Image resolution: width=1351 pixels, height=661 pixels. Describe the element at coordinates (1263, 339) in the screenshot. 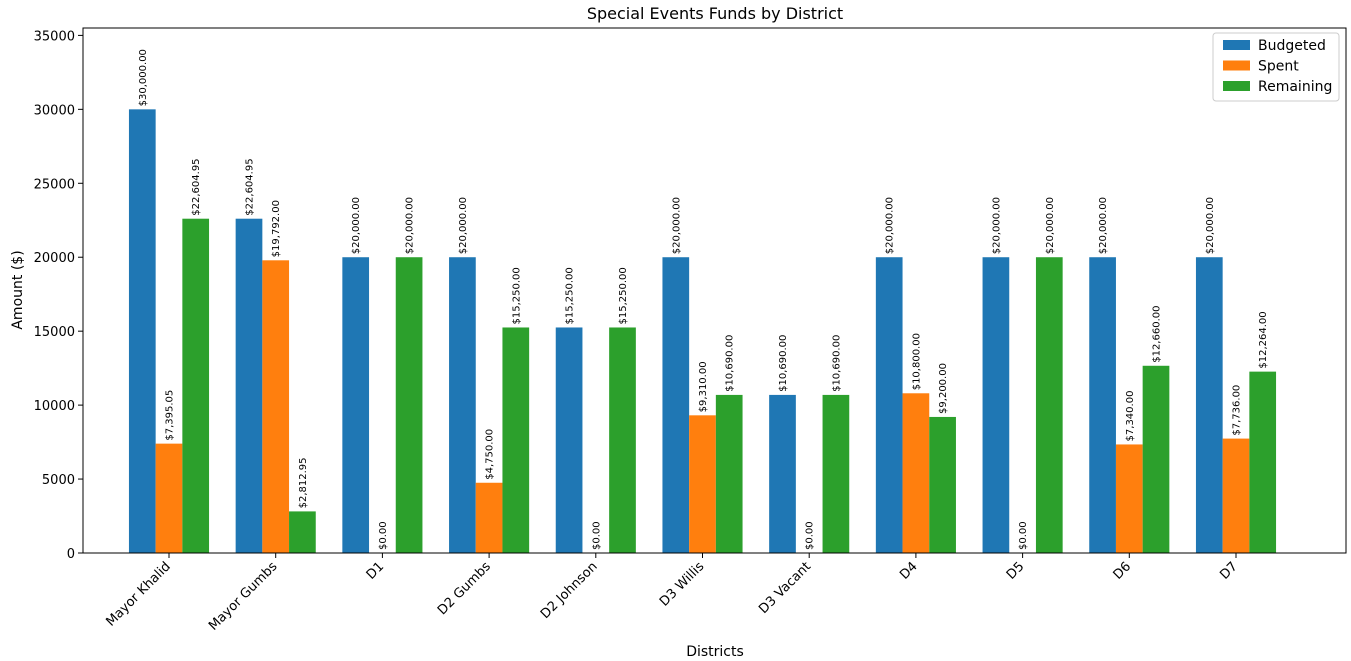

I see `data-label: $12,264.00` at that location.